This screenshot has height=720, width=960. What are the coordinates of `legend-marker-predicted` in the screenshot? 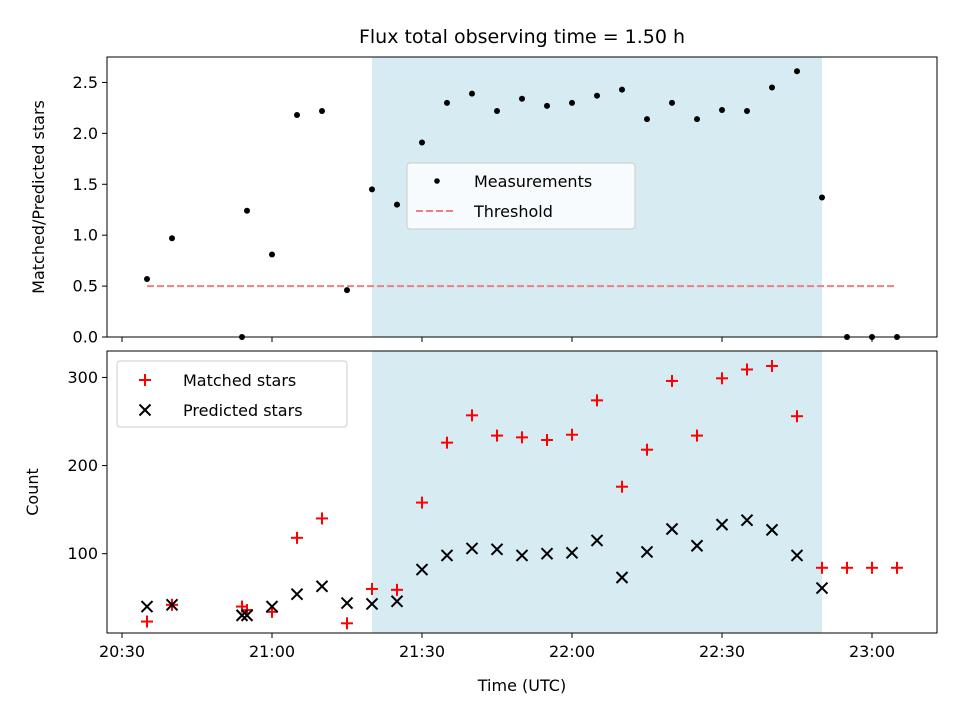 It's located at (145, 410).